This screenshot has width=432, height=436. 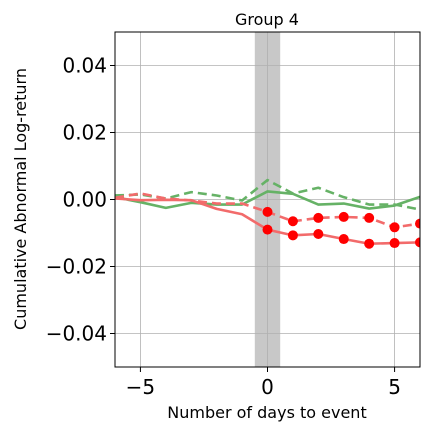 I want to click on series-group, so click(x=267, y=213).